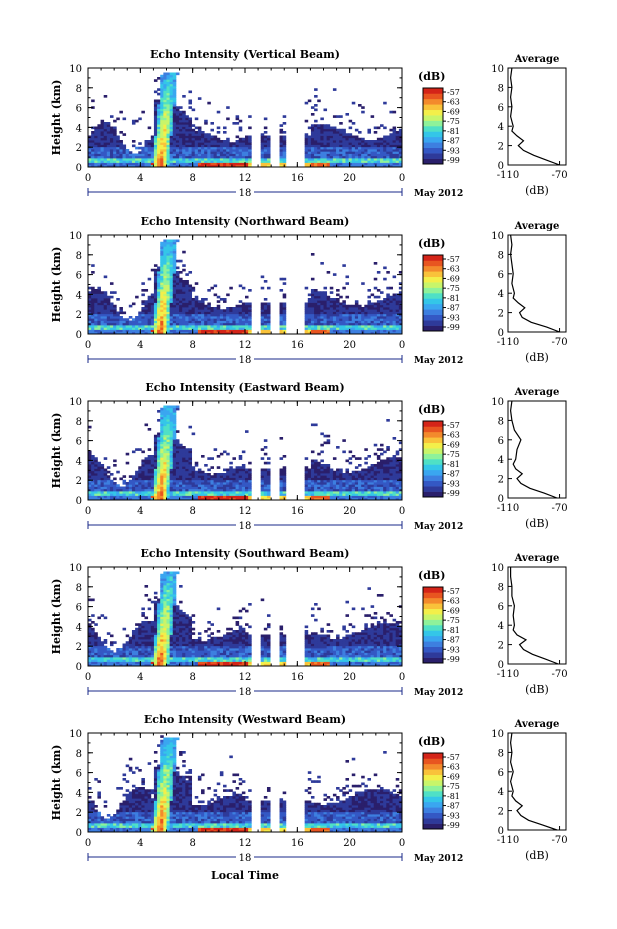 Image resolution: width=617 pixels, height=929 pixels. Describe the element at coordinates (501, 166) in the screenshot. I see `avg-y-tick-label: 0` at that location.